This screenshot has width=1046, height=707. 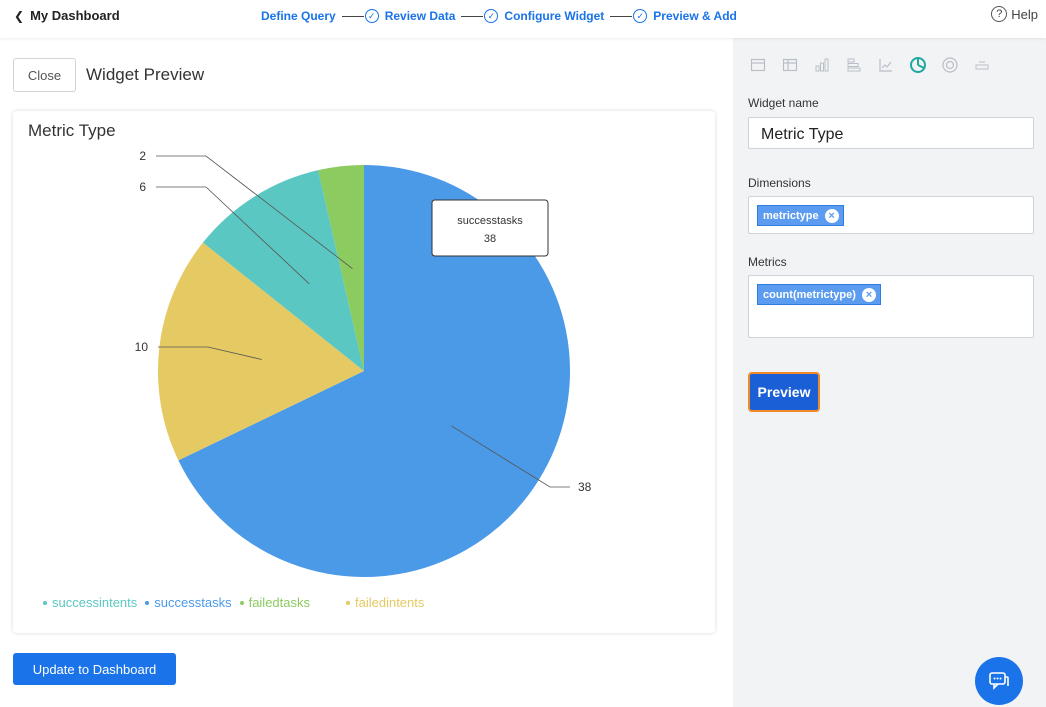 What do you see at coordinates (142, 347) in the screenshot?
I see `data-label: 10` at bounding box center [142, 347].